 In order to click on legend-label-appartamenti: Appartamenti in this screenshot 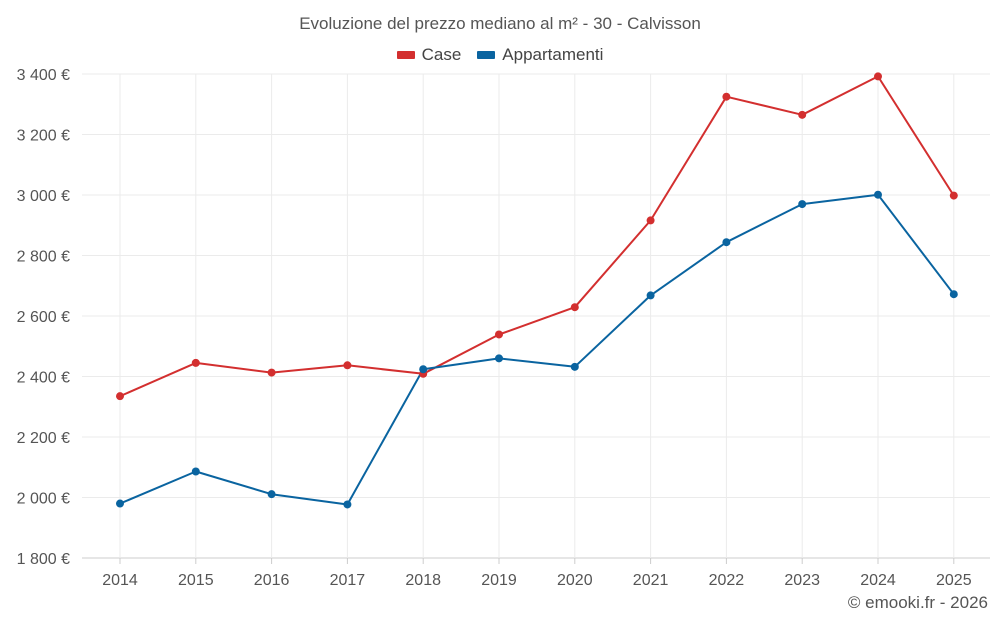, I will do `click(553, 54)`.